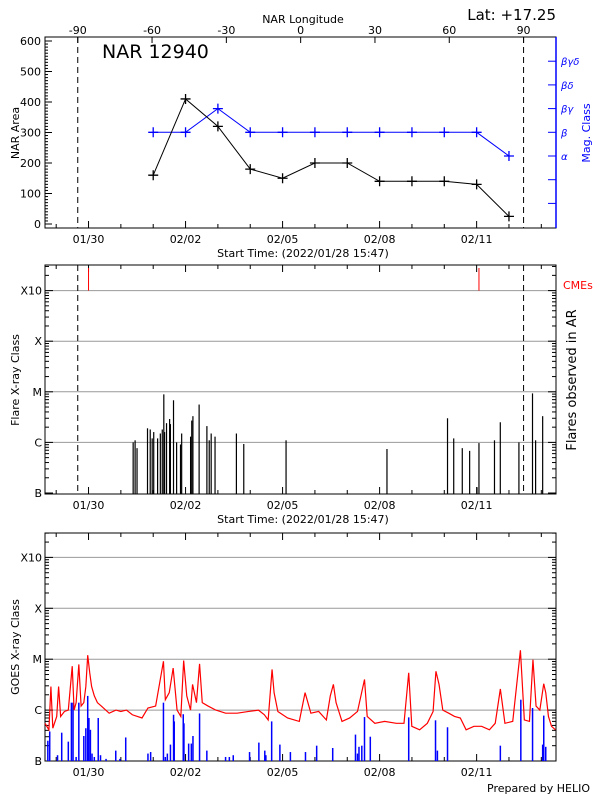  I want to click on p2-x-tick-label: 02/11, so click(477, 505).